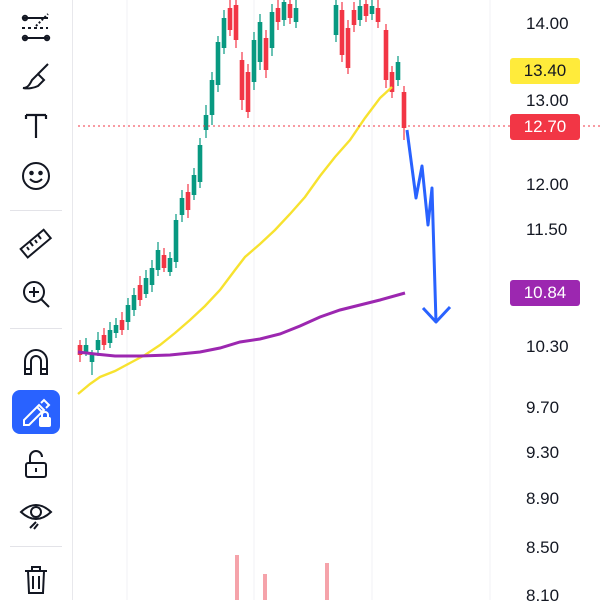 This screenshot has width=600, height=606. What do you see at coordinates (282, 577) in the screenshot?
I see `volume-bars` at bounding box center [282, 577].